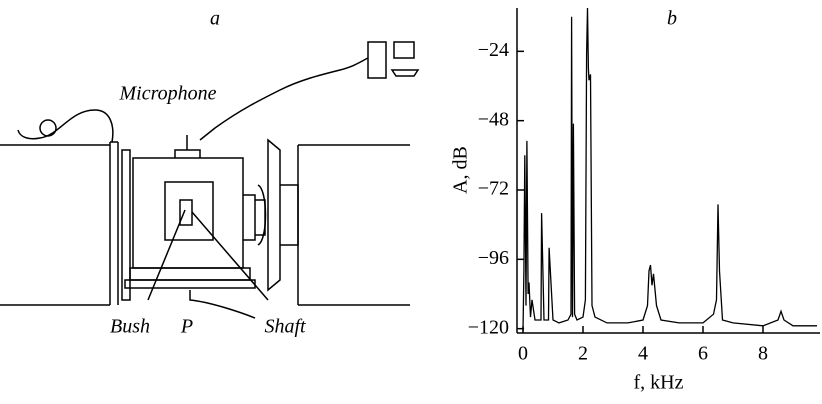 The height and width of the screenshot is (404, 822). I want to click on rotation-arrow, so click(262, 215).